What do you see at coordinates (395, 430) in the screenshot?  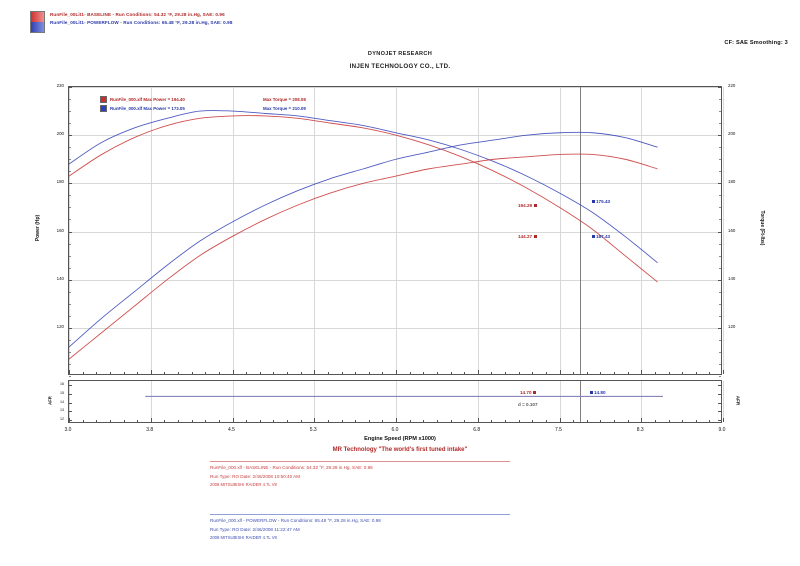 I see `x-axis-tick-label: 6.0` at bounding box center [395, 430].